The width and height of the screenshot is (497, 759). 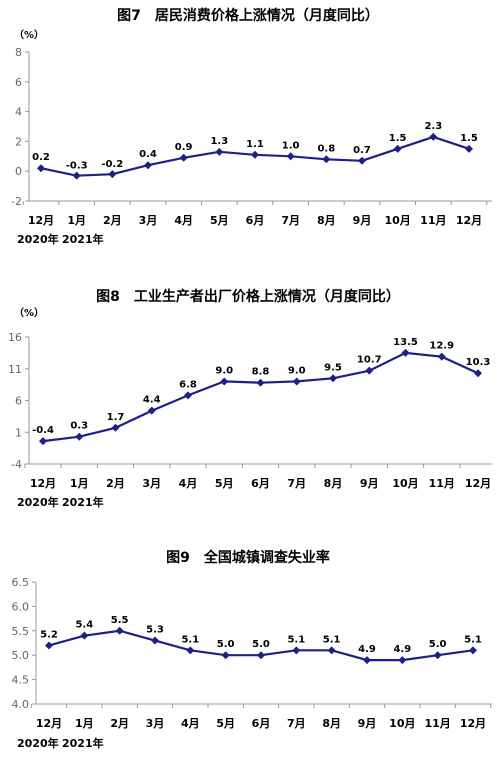 I want to click on y-tick-label: 4.0, so click(x=21, y=704).